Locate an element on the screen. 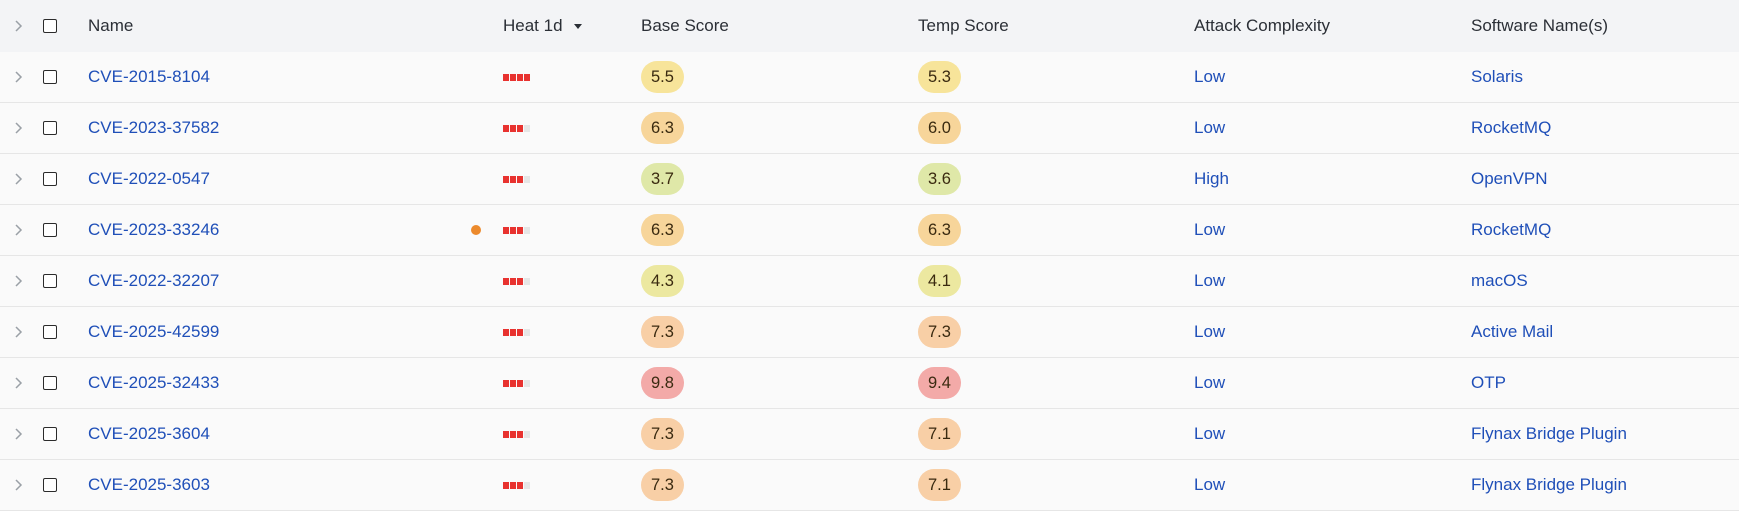 The width and height of the screenshot is (1739, 511). software-name-link: Active Mail is located at coordinates (1512, 331).